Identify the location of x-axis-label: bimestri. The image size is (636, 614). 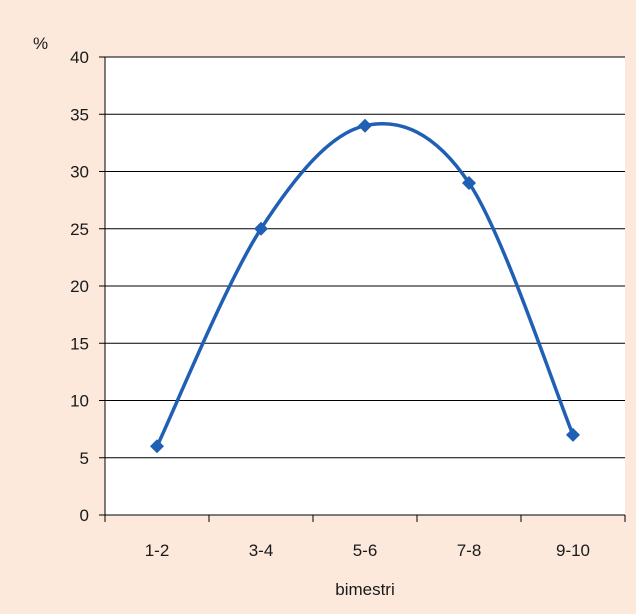
(365, 589).